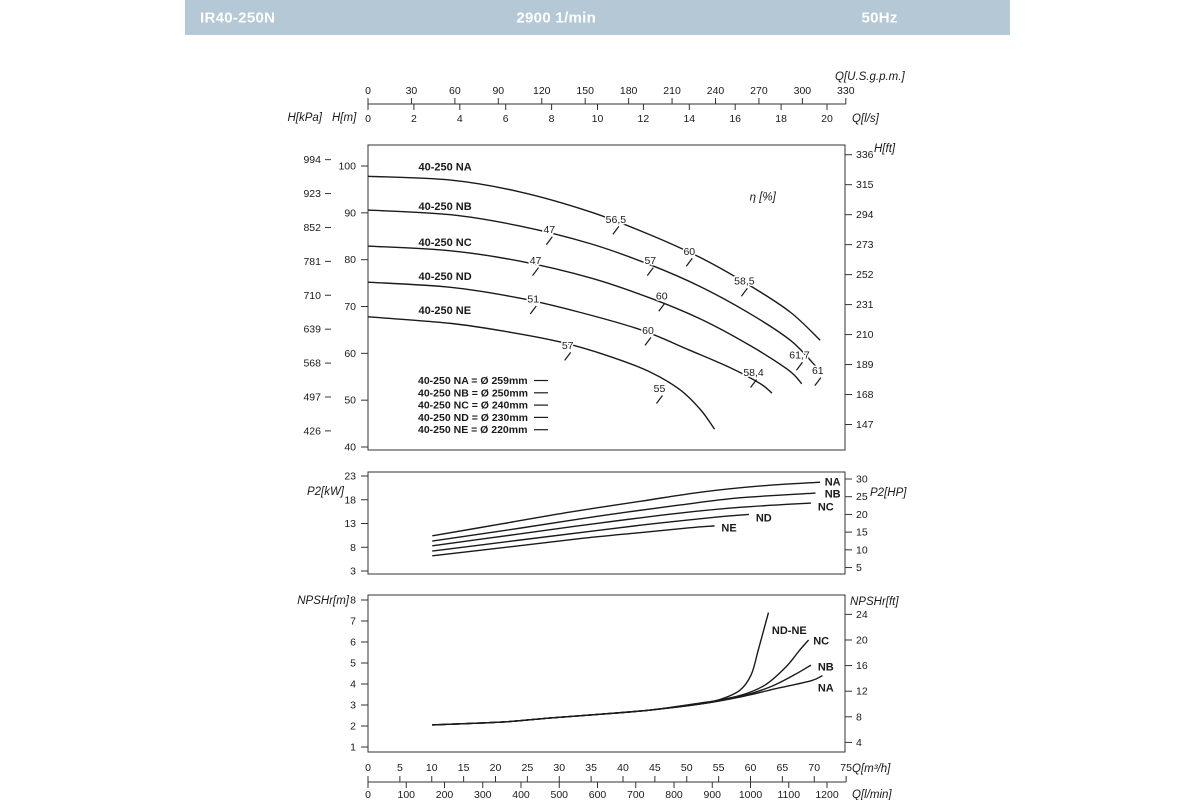 The image size is (1200, 800). What do you see at coordinates (444, 243) in the screenshot?
I see `svg-text: 40-250 NC` at bounding box center [444, 243].